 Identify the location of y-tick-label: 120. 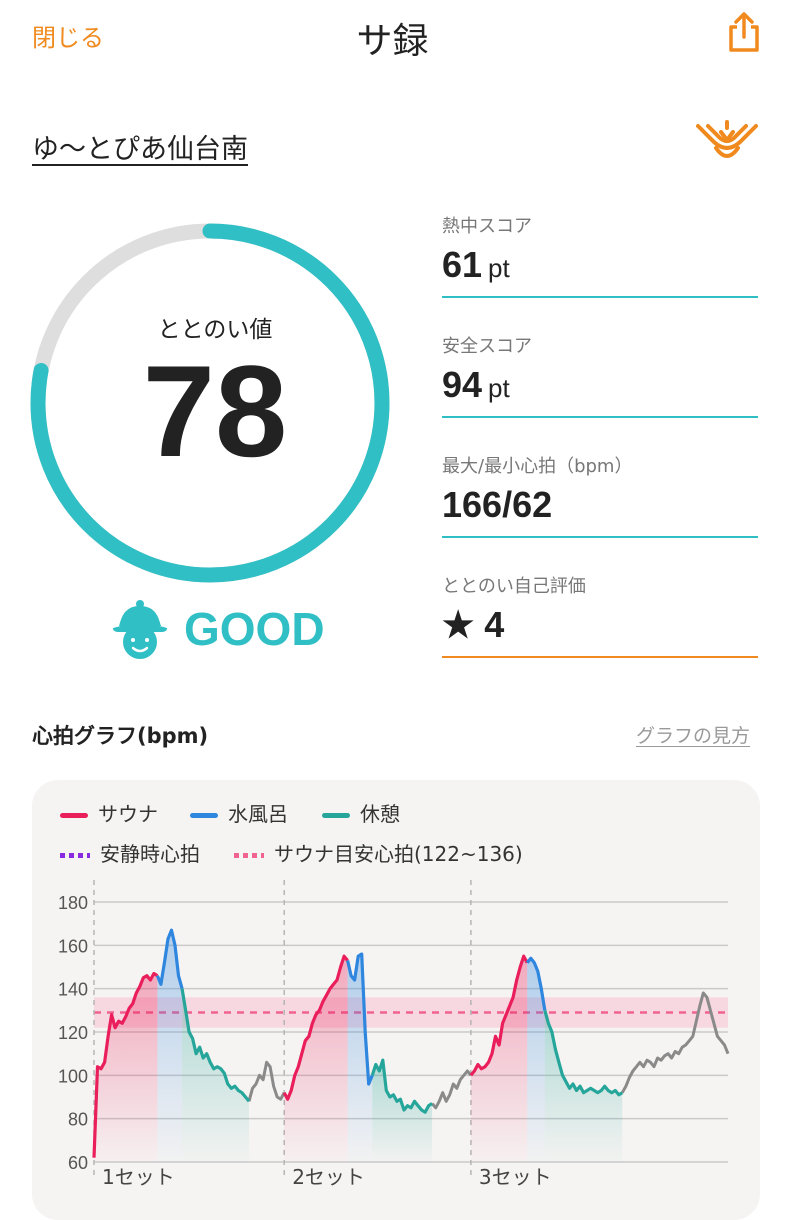
(73, 1033).